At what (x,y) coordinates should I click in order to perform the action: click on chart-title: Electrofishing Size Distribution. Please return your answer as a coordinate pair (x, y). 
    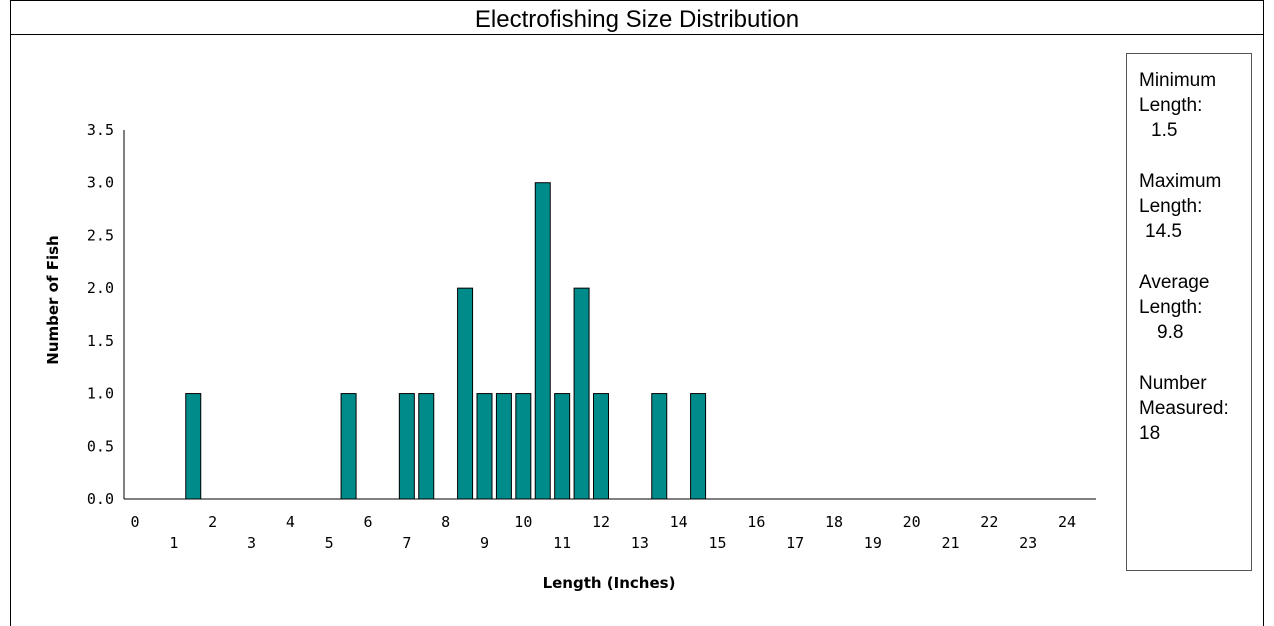
    Looking at the image, I should click on (637, 19).